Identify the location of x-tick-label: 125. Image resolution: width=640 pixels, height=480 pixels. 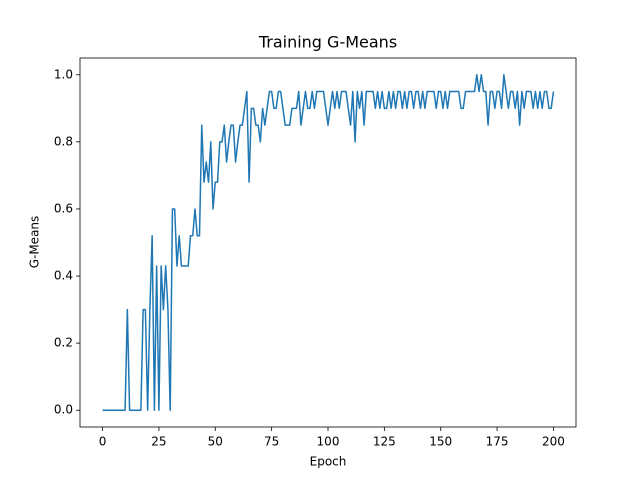
(384, 442).